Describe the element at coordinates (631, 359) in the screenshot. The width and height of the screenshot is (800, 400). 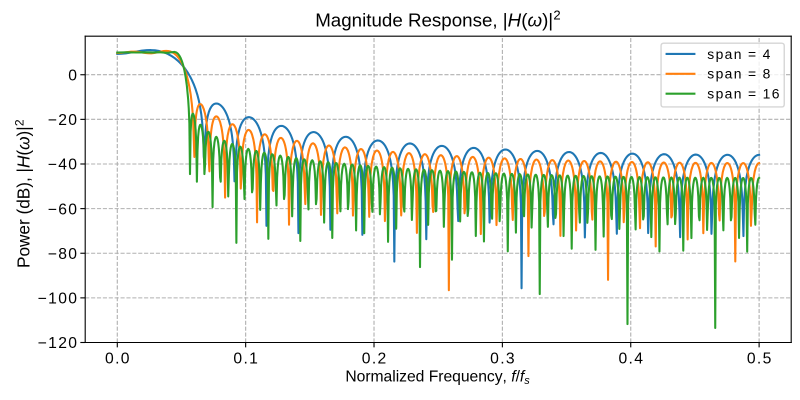
I see `svg-text: 0.4` at that location.